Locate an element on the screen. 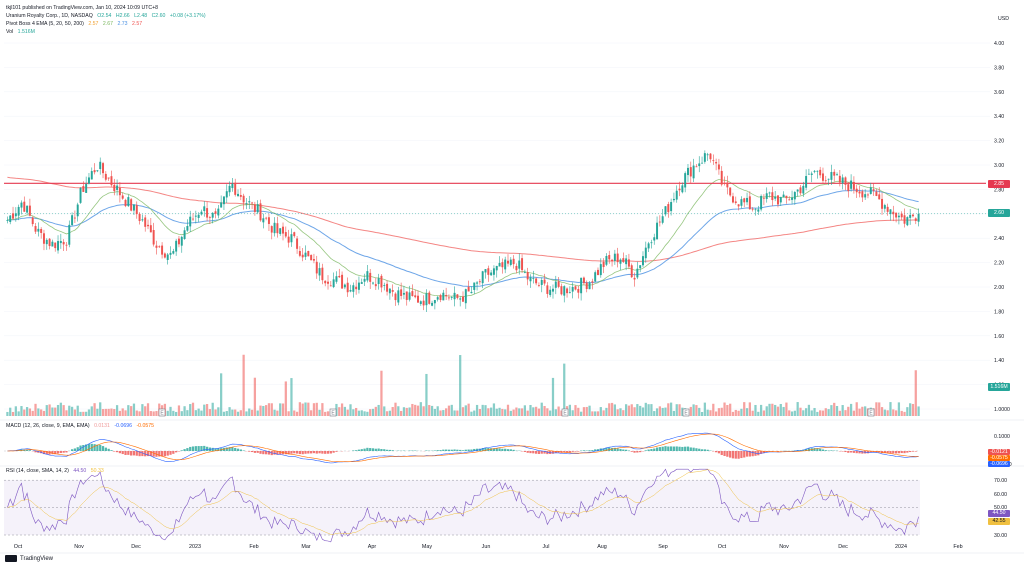  x-axis-tick: Dec is located at coordinates (136, 547).